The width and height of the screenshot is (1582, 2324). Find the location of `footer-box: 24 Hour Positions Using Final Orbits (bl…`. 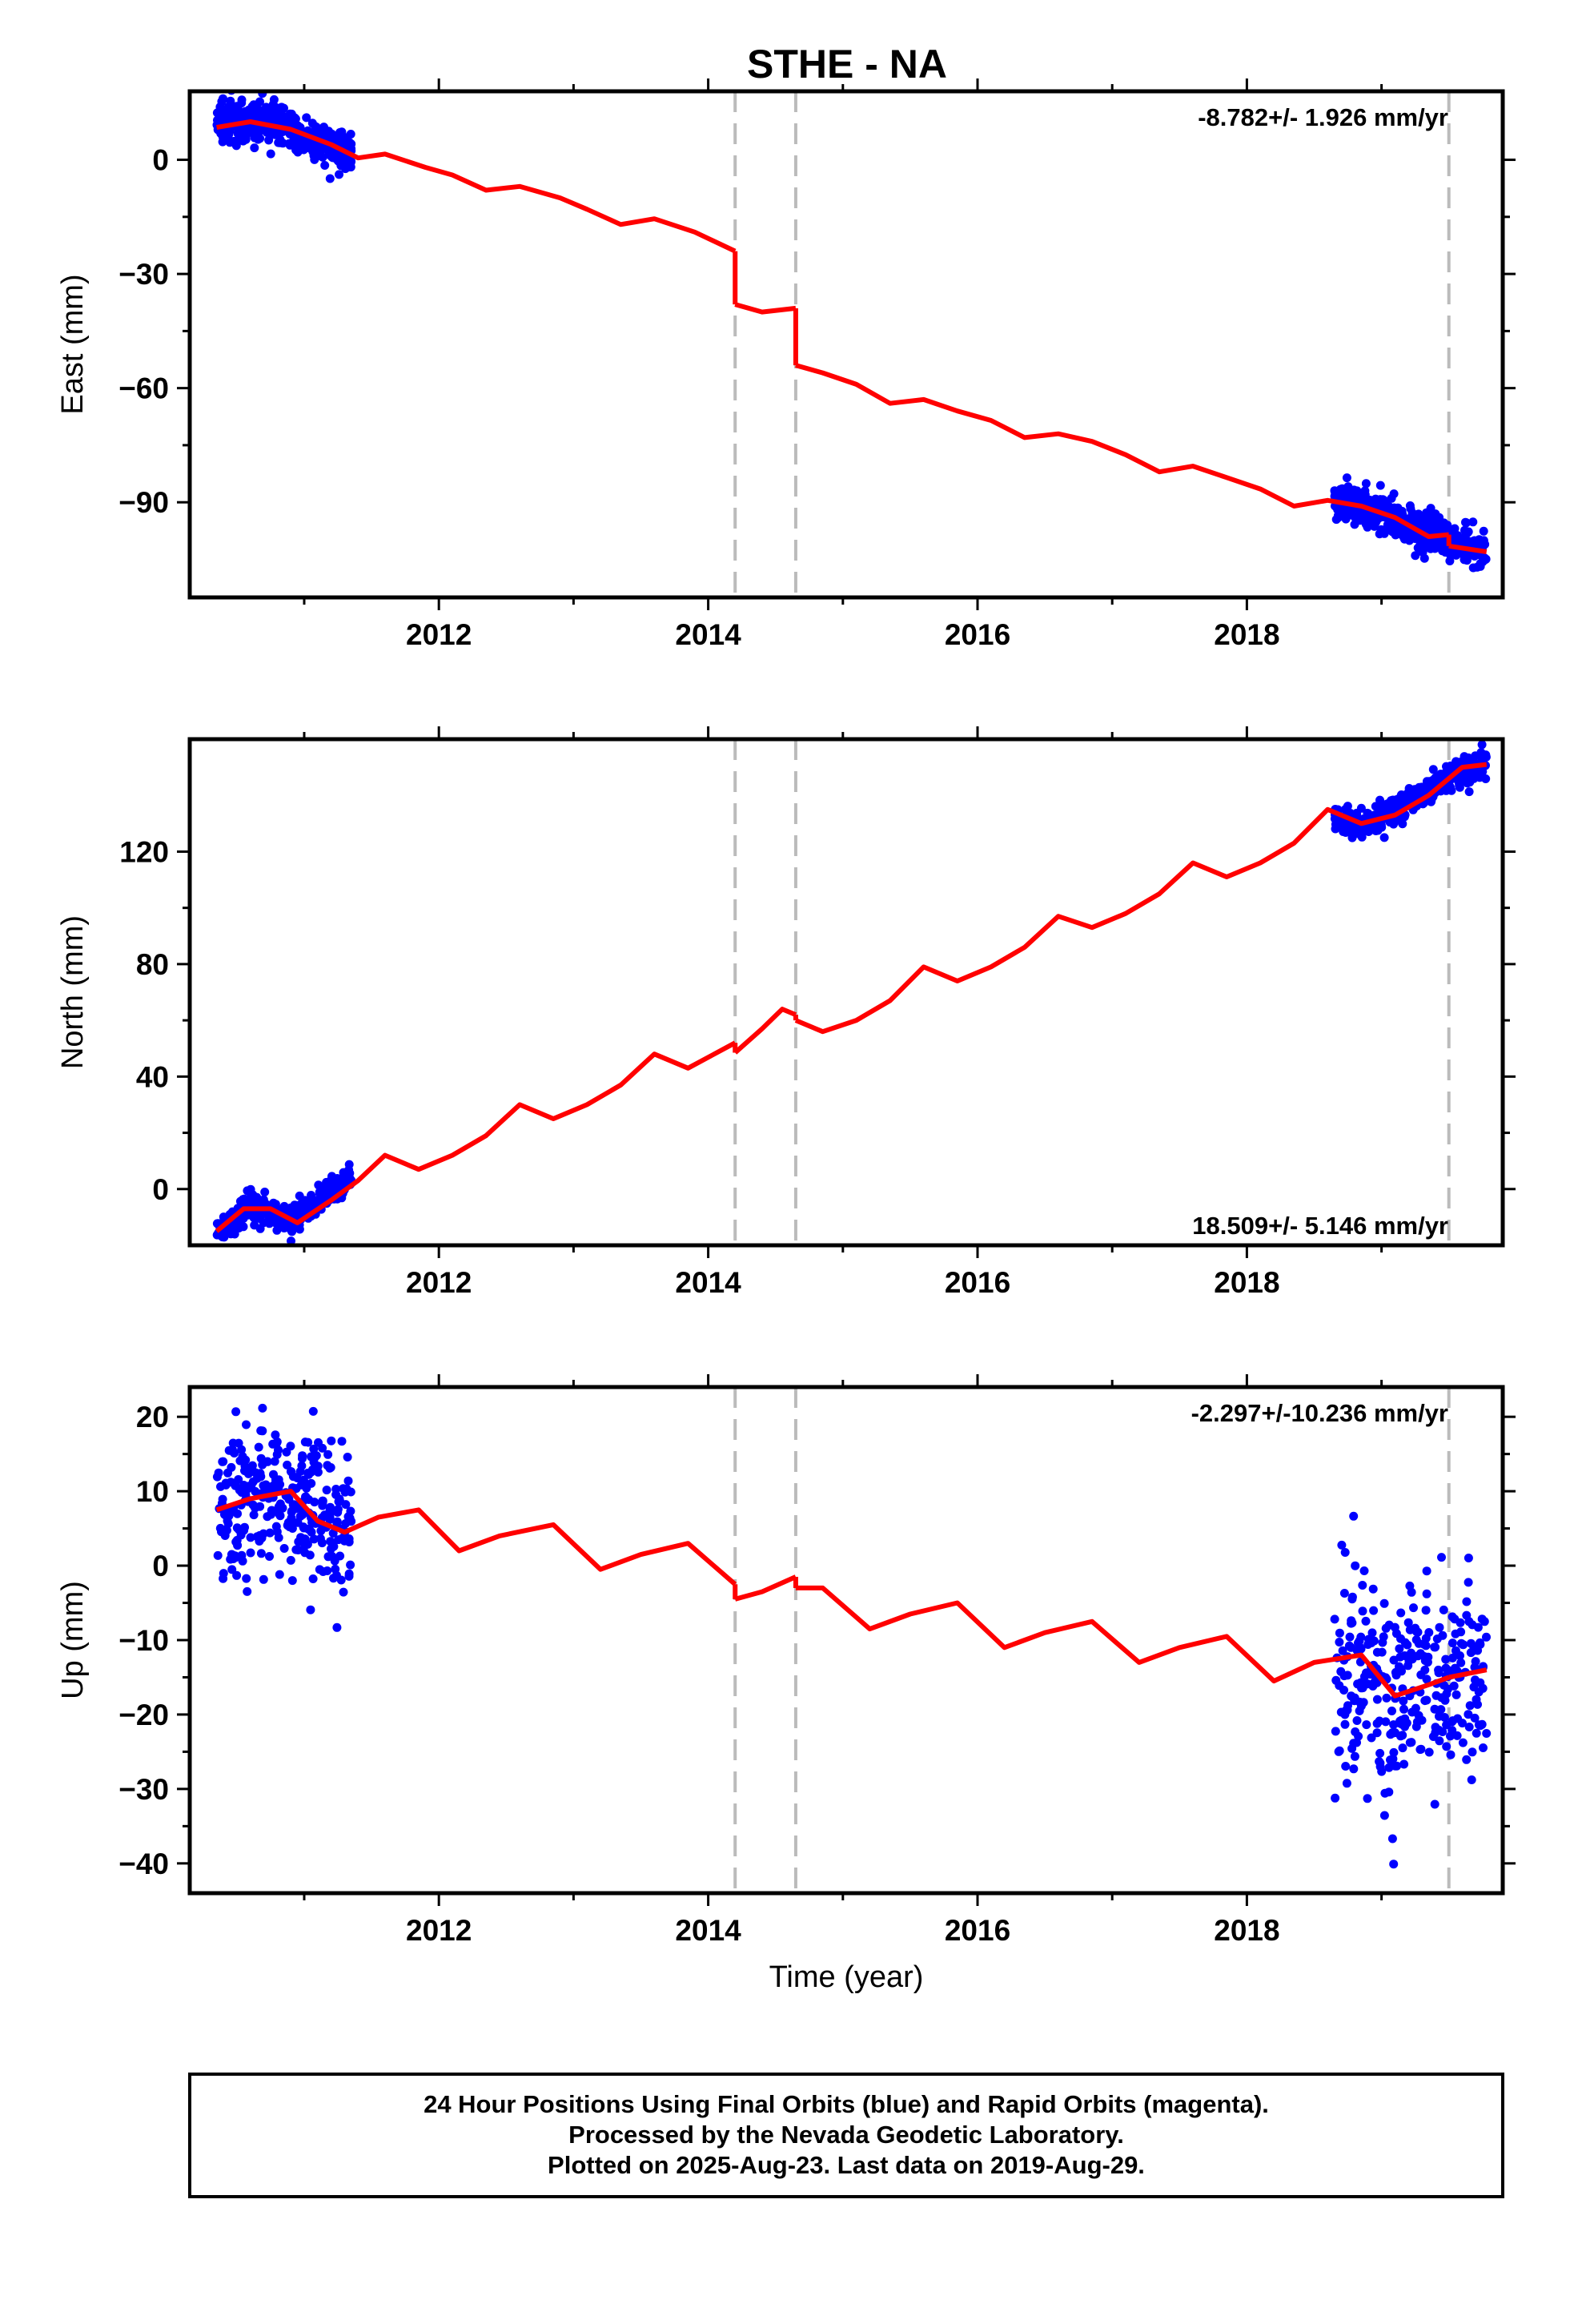

footer-box: 24 Hour Positions Using Final Orbits (bl… is located at coordinates (846, 2135).